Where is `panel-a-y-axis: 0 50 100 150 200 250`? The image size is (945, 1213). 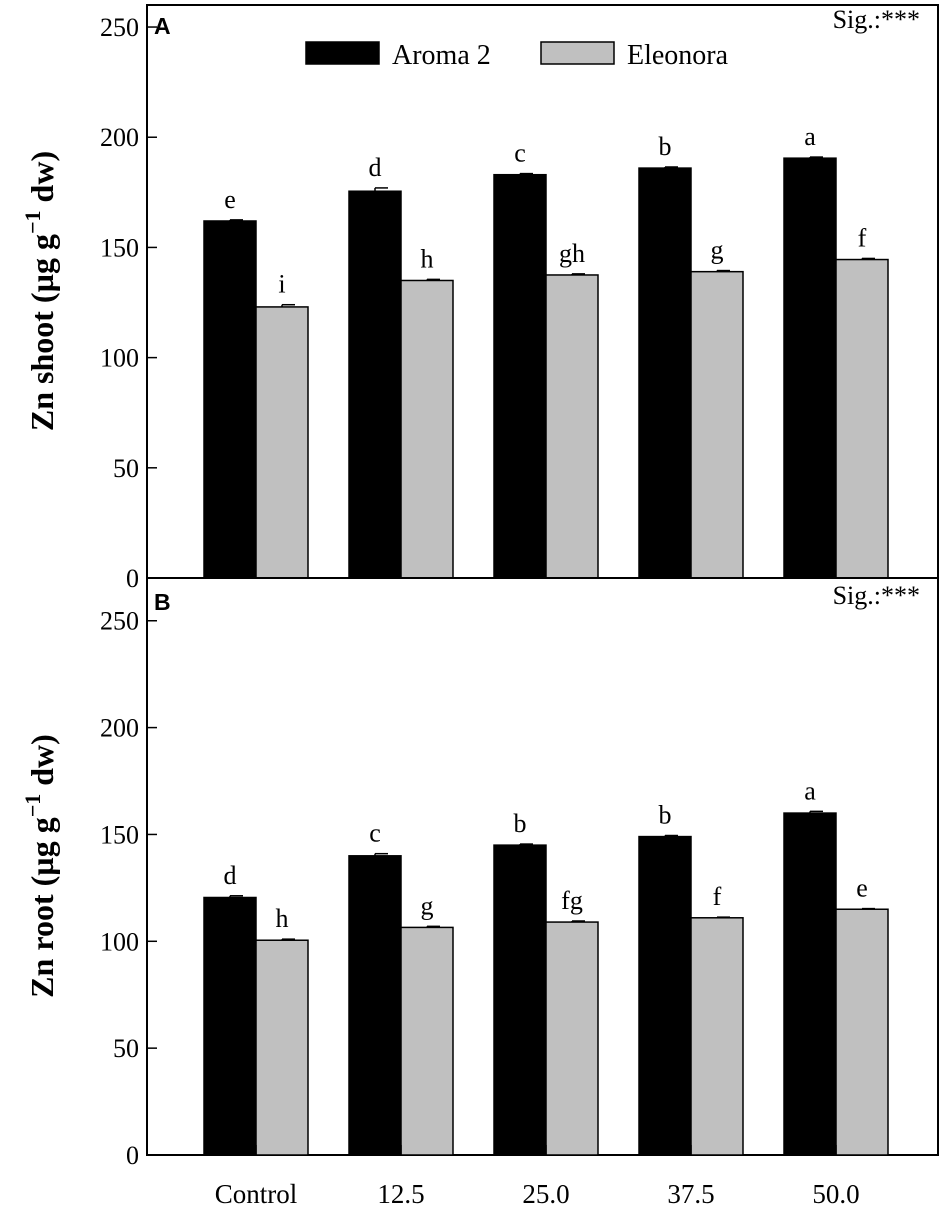 panel-a-y-axis: 0 50 100 150 200 250 is located at coordinates (128, 303).